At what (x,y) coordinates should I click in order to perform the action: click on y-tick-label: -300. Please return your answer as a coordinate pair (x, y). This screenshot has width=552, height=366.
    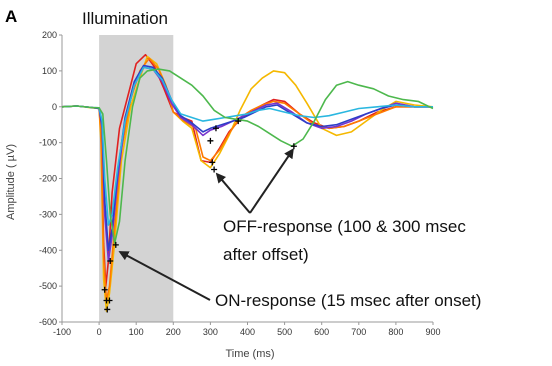
    Looking at the image, I should click on (48, 214).